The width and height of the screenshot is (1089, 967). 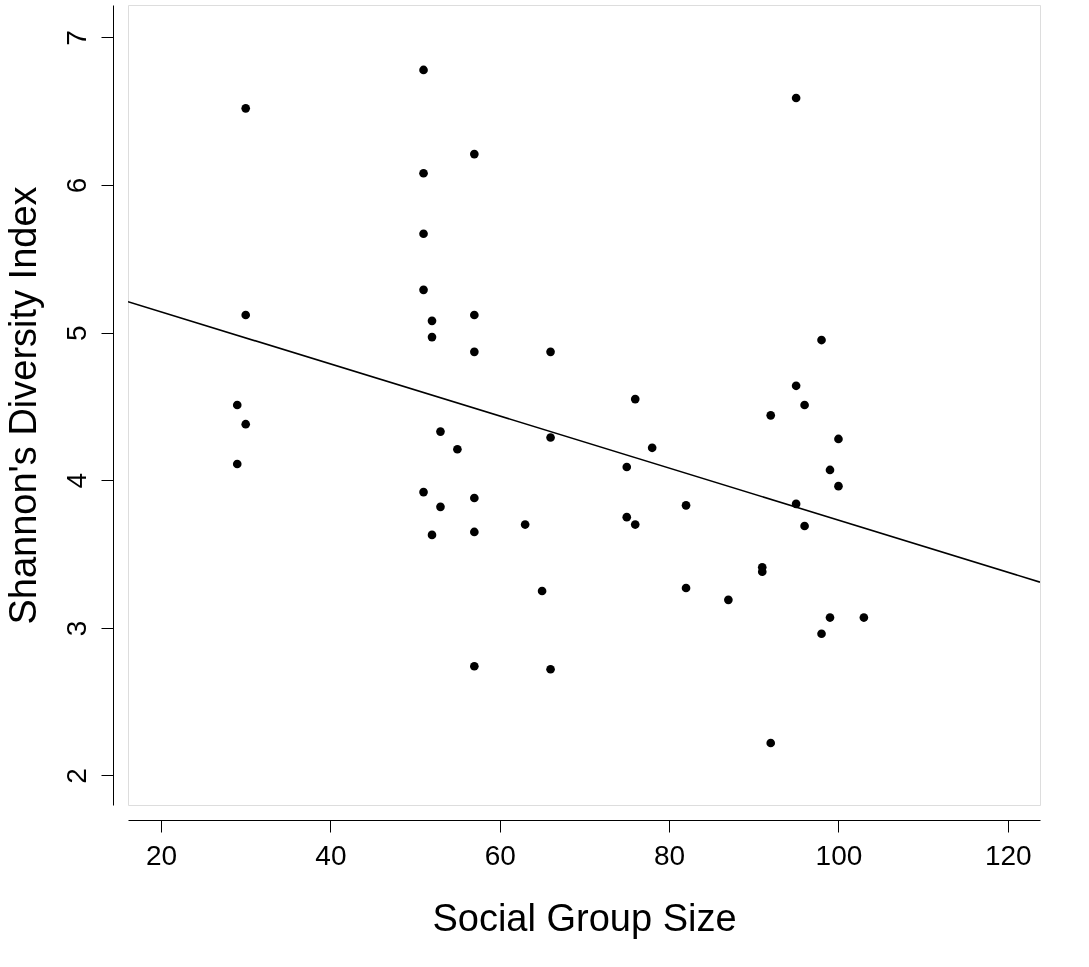 I want to click on x-tick-label: 20, so click(x=161, y=855).